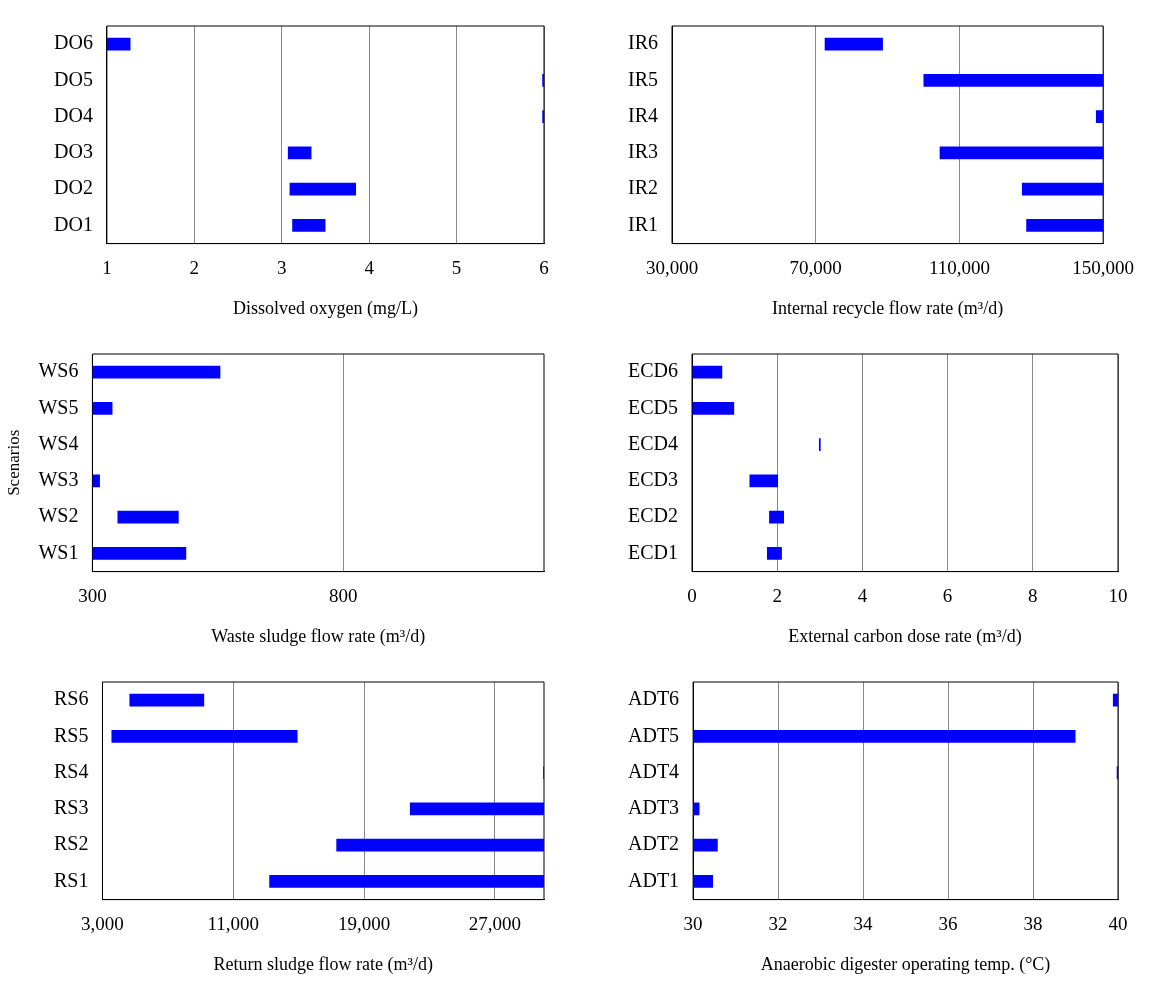 The height and width of the screenshot is (990, 1149). What do you see at coordinates (653, 698) in the screenshot?
I see `y-tick-label: ADT6` at bounding box center [653, 698].